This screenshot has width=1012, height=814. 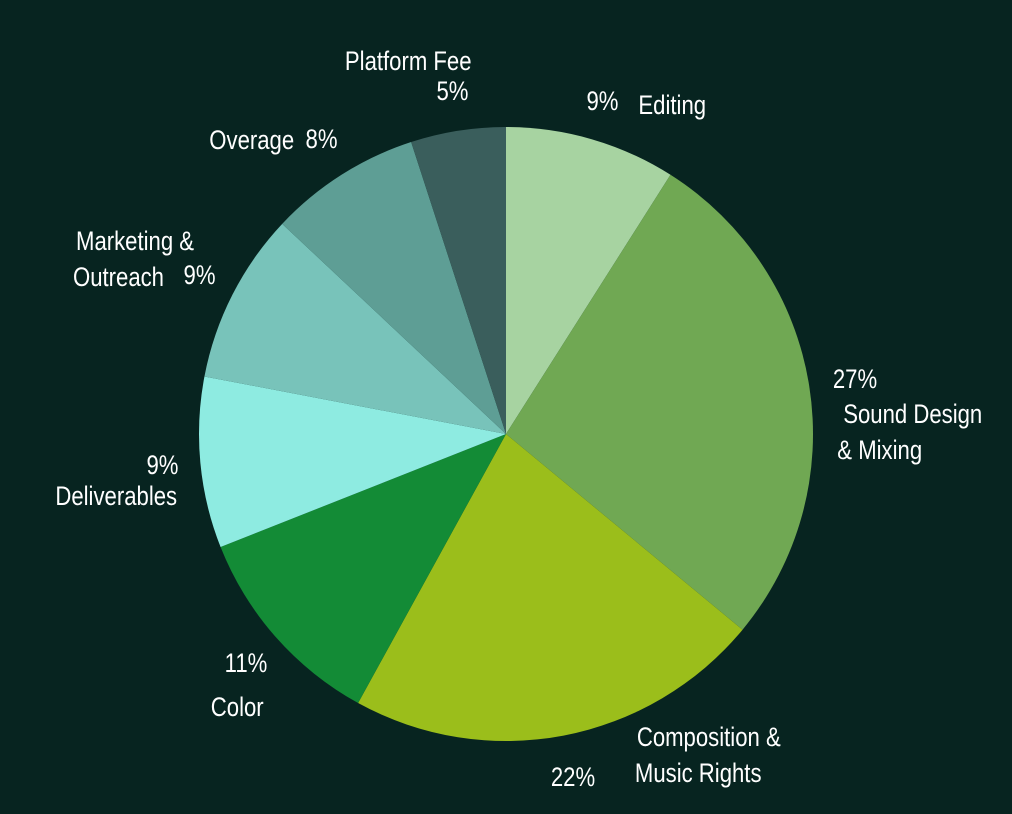 I want to click on label-sound-design-line-1: Sound Design, so click(x=912, y=415).